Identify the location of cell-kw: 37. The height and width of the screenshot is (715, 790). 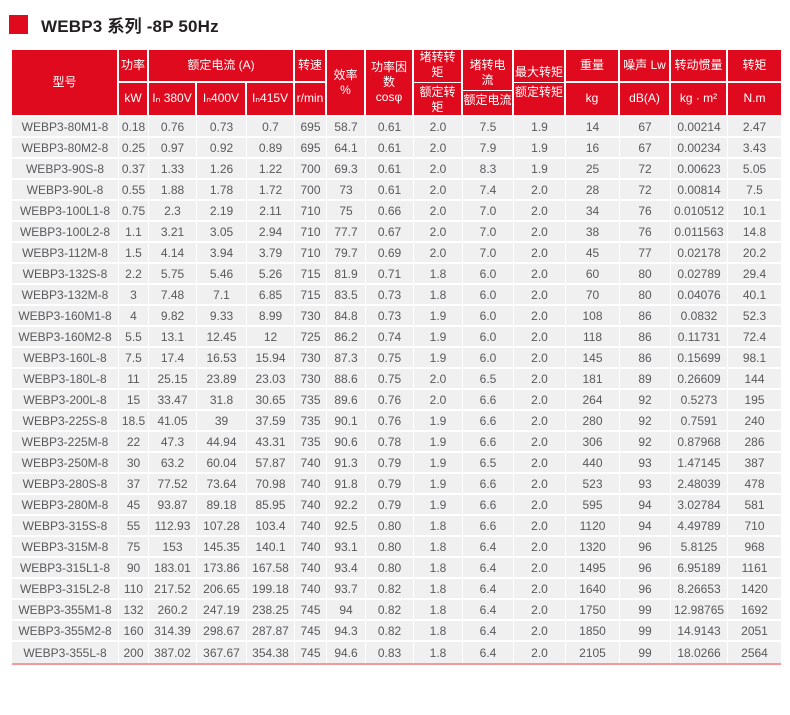
(134, 484).